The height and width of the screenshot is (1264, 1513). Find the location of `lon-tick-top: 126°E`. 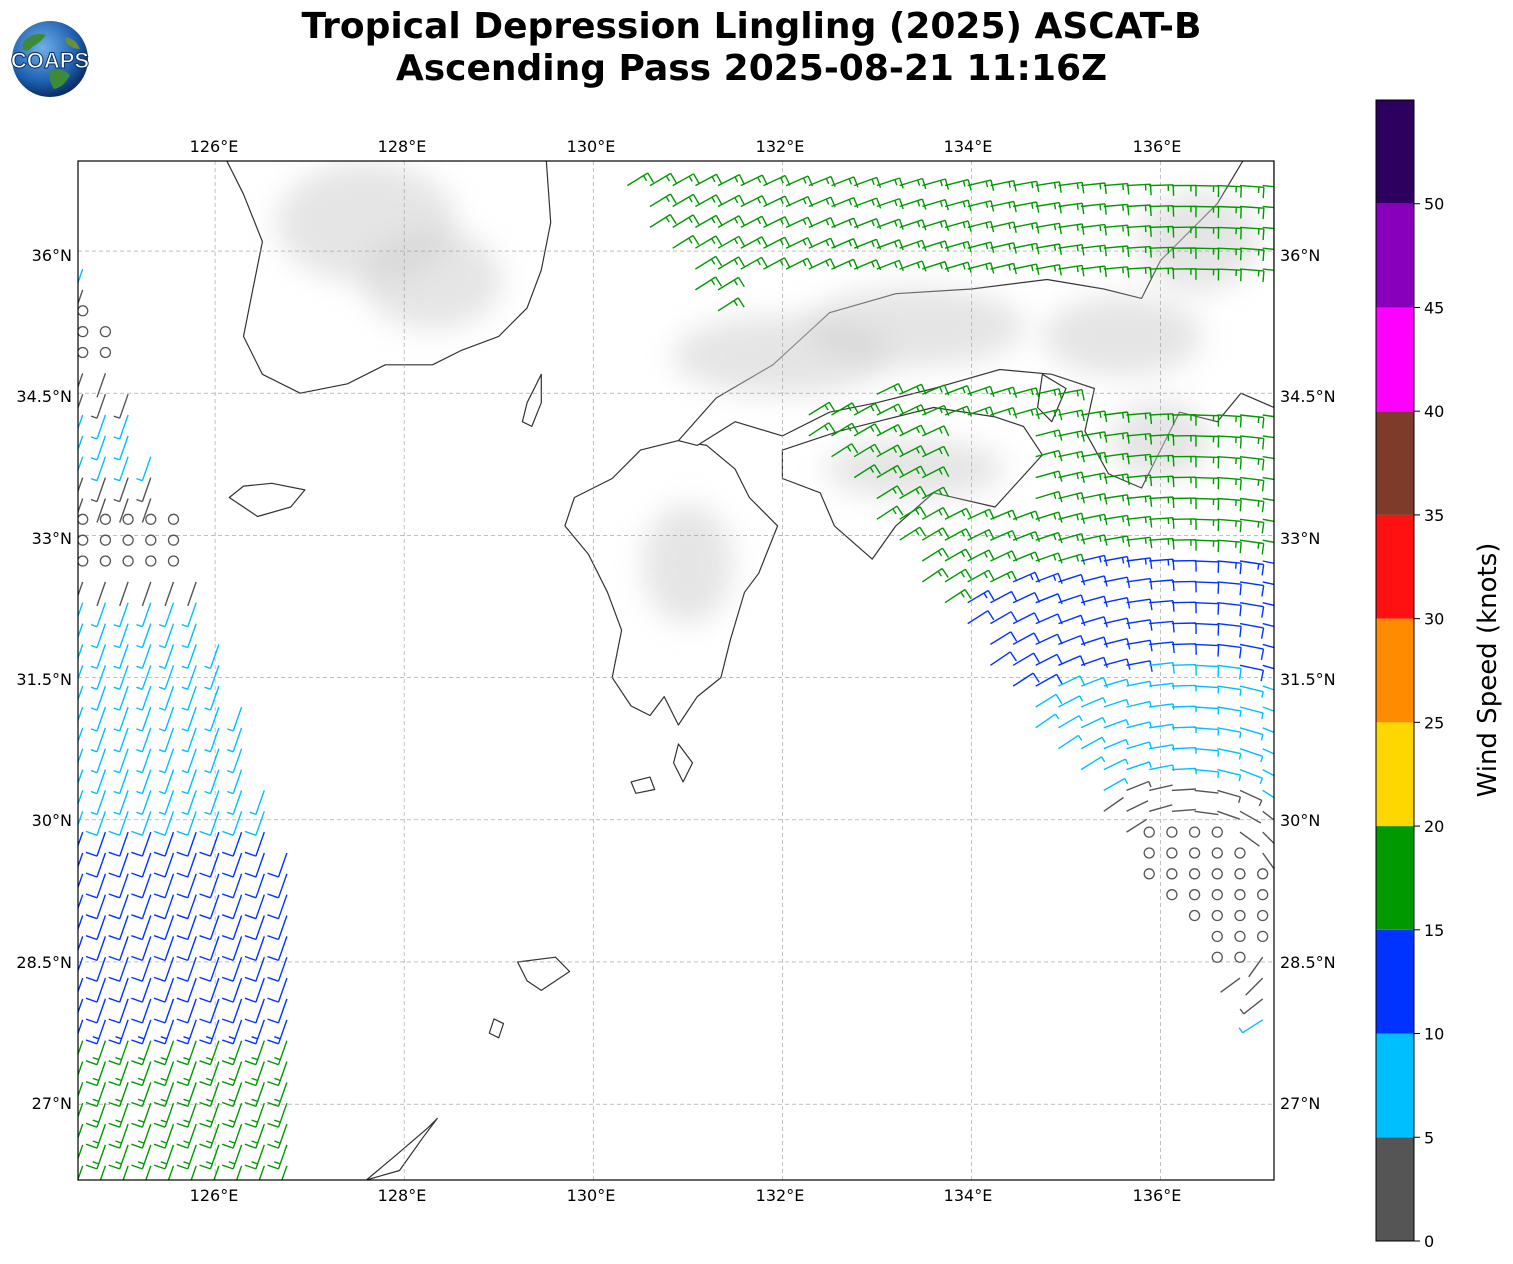

lon-tick-top: 126°E is located at coordinates (214, 146).